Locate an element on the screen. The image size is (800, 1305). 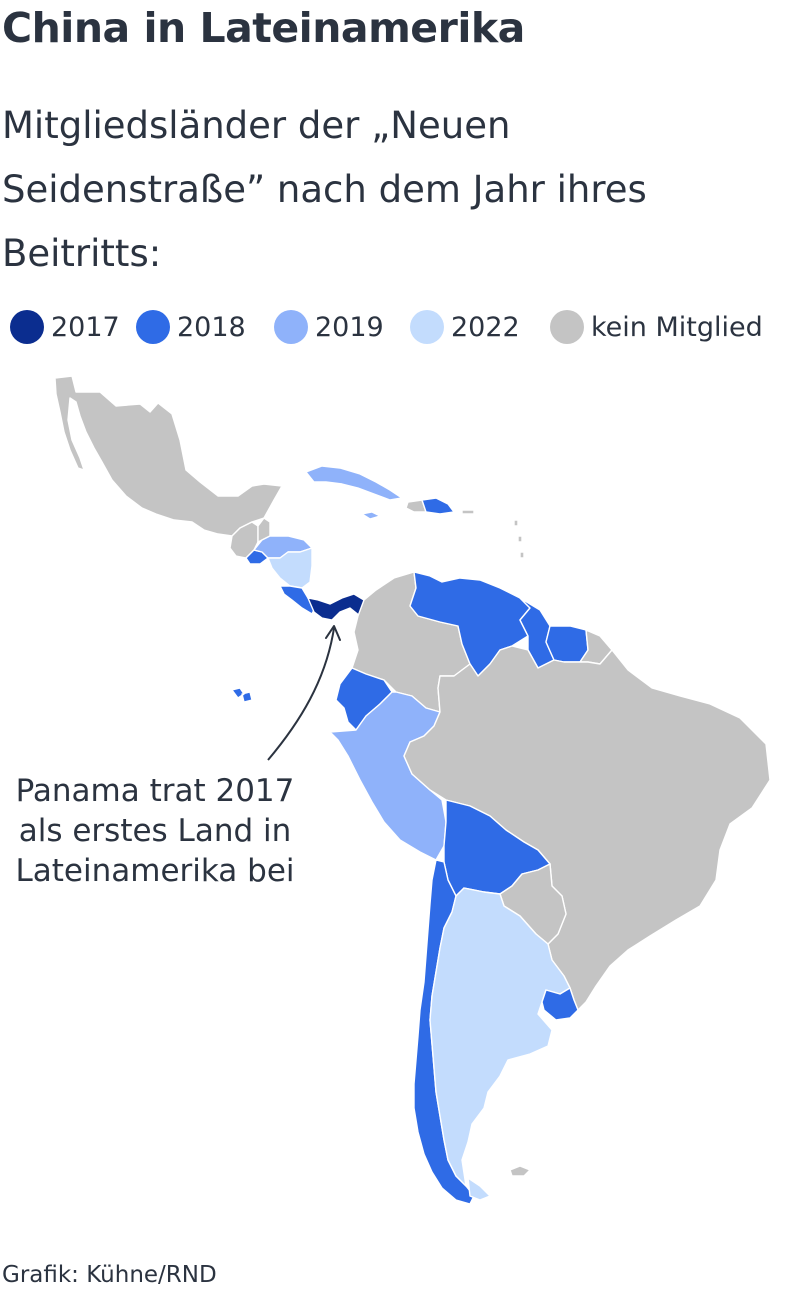
island-puerto-rico is located at coordinates (468, 512).